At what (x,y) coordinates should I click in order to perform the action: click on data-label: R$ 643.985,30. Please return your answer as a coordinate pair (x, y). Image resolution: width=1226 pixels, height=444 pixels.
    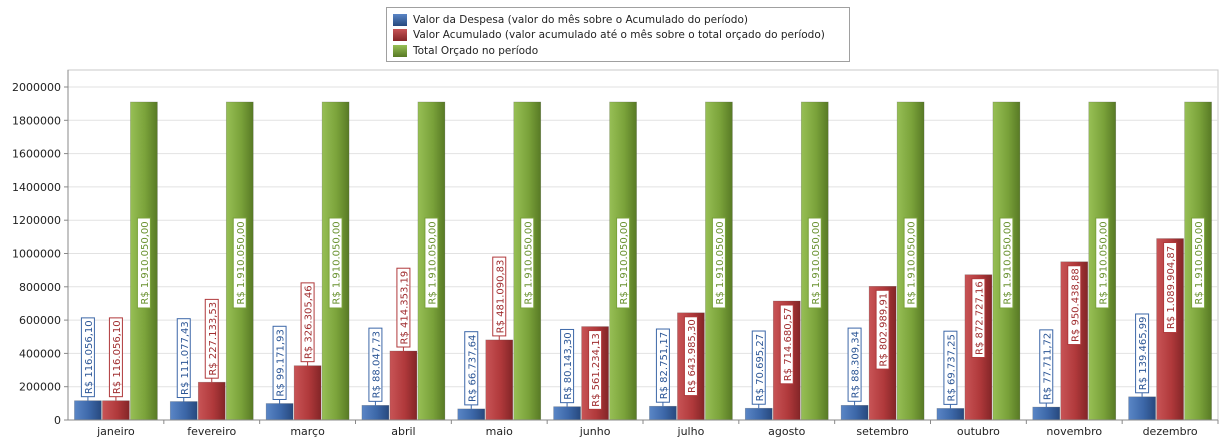
    Looking at the image, I should click on (692, 356).